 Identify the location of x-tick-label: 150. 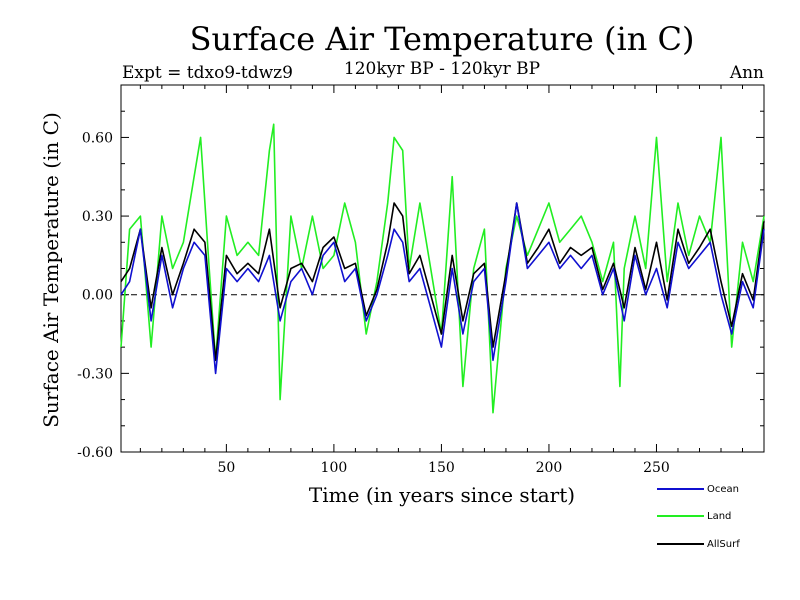
(441, 468).